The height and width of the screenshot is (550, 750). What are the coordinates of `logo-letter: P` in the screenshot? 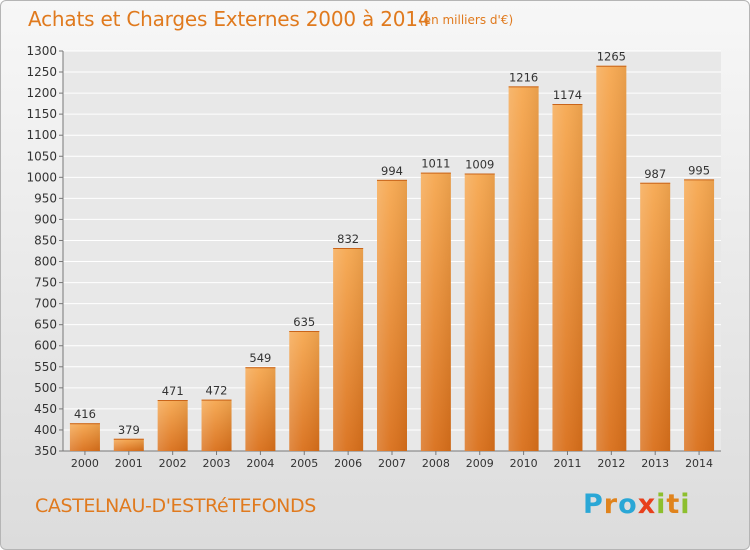 It's located at (593, 504).